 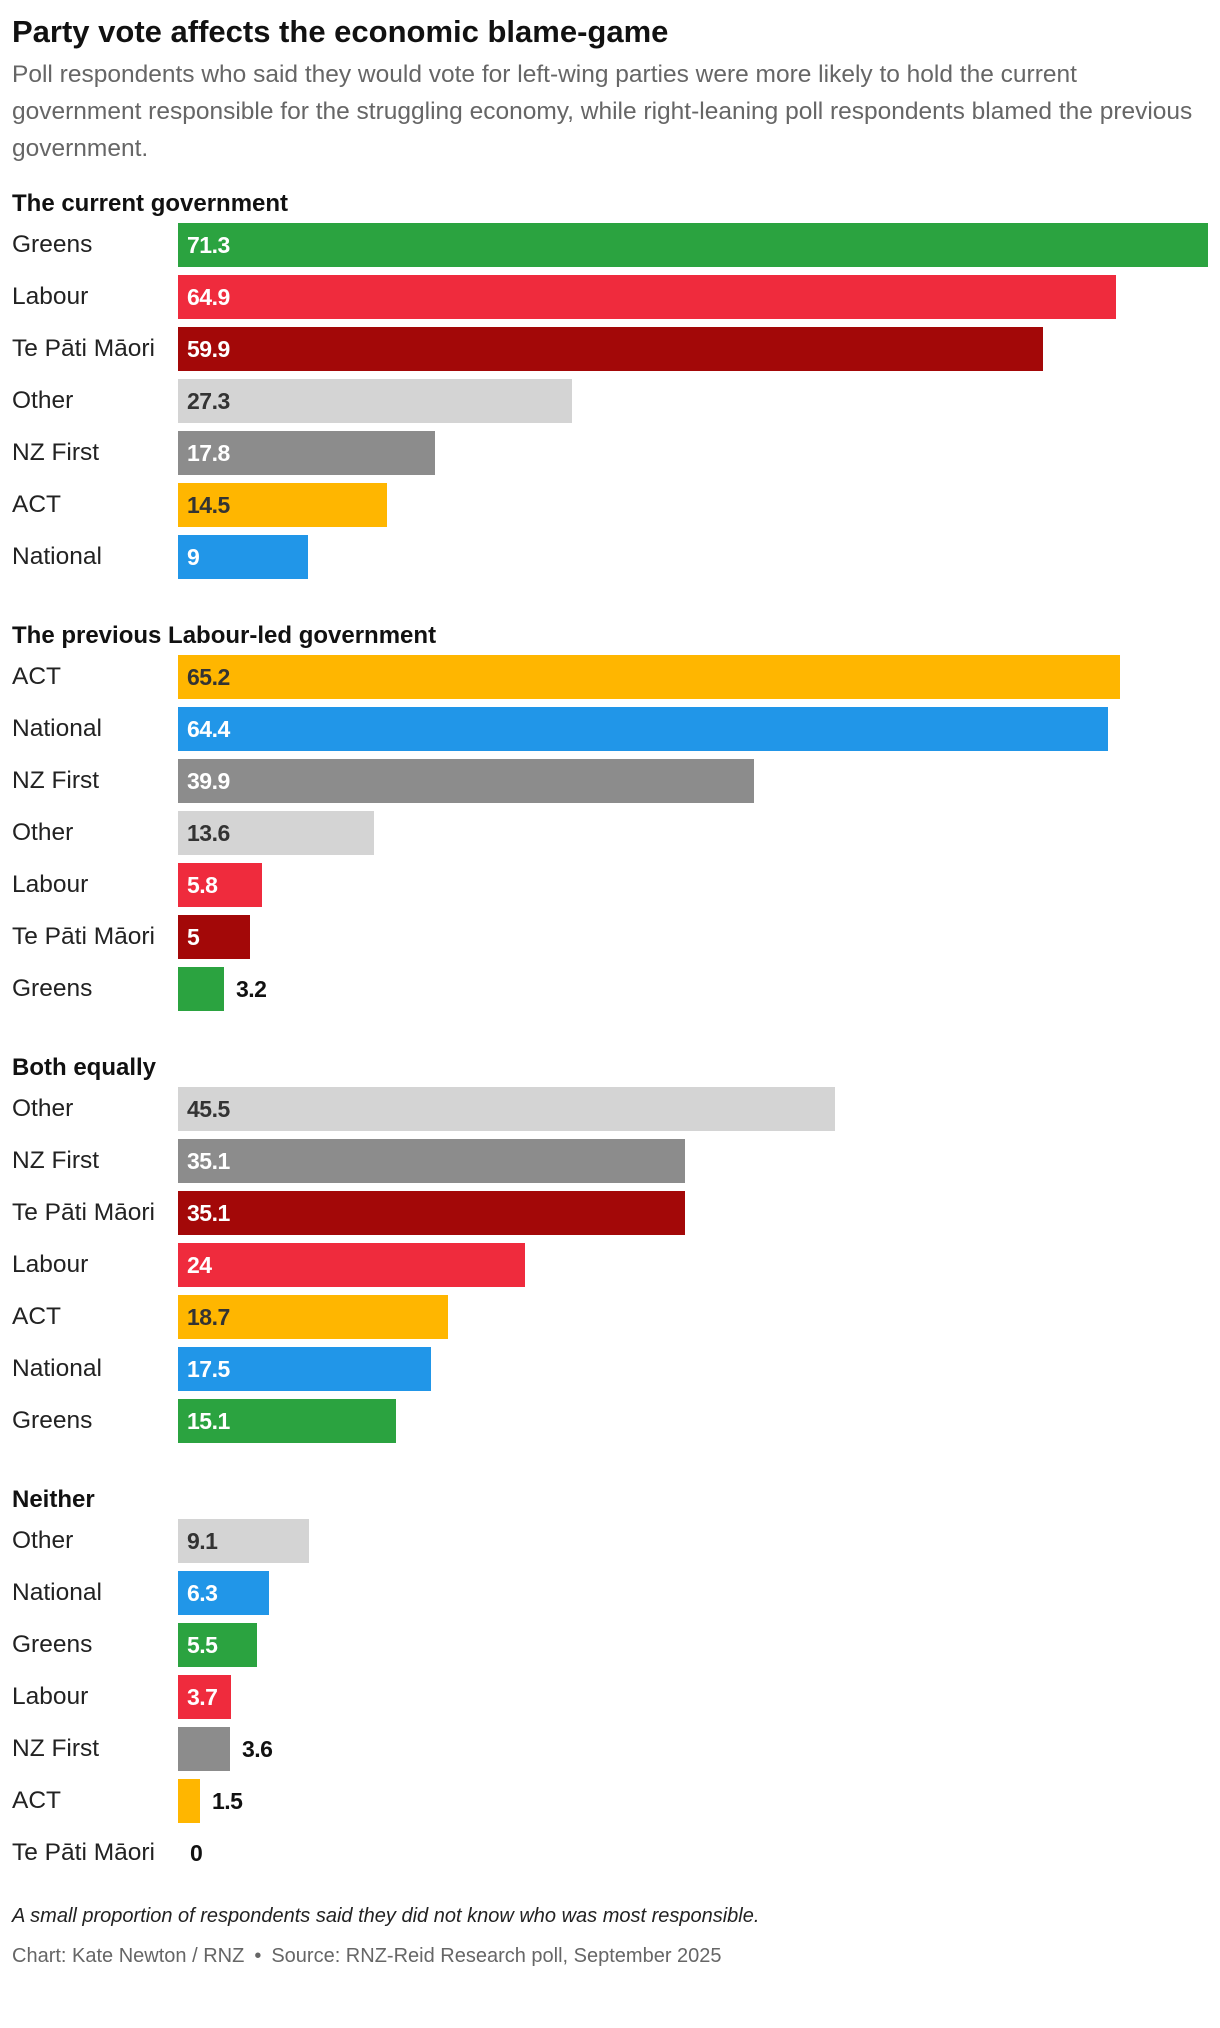 I want to click on bar-row: Te Pāti Māori 35.1, so click(x=611, y=1213).